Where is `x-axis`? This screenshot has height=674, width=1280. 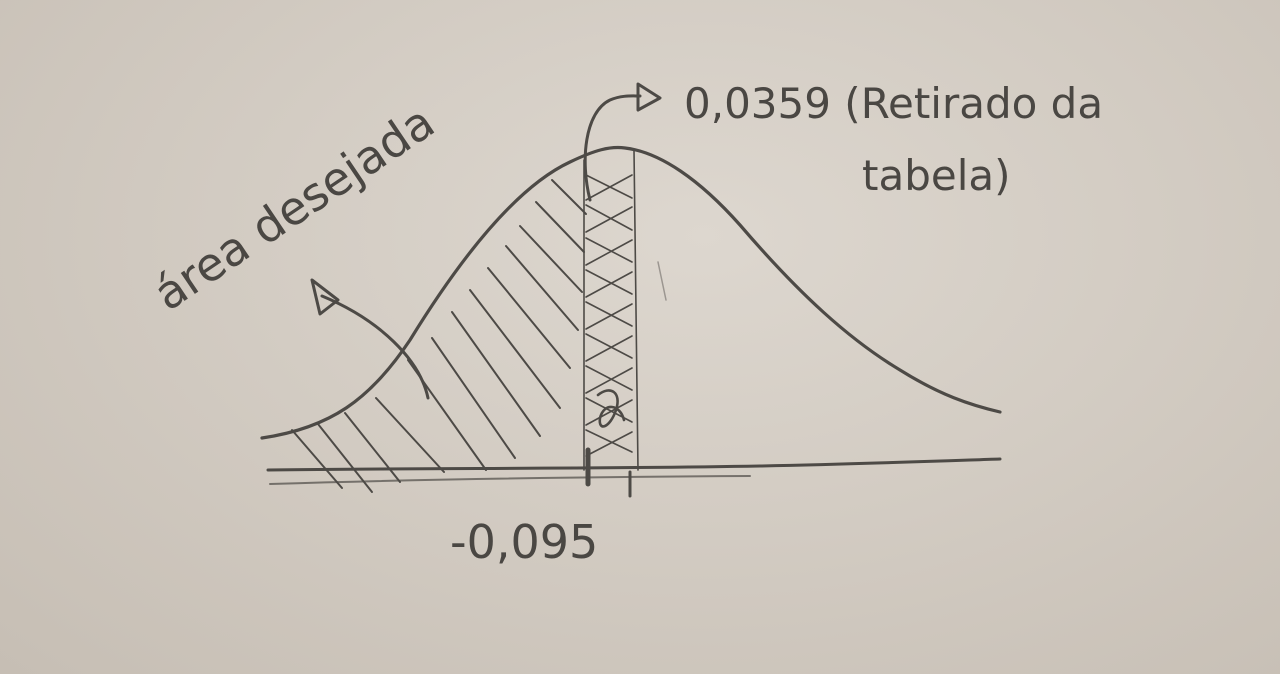
x-axis is located at coordinates (634, 471).